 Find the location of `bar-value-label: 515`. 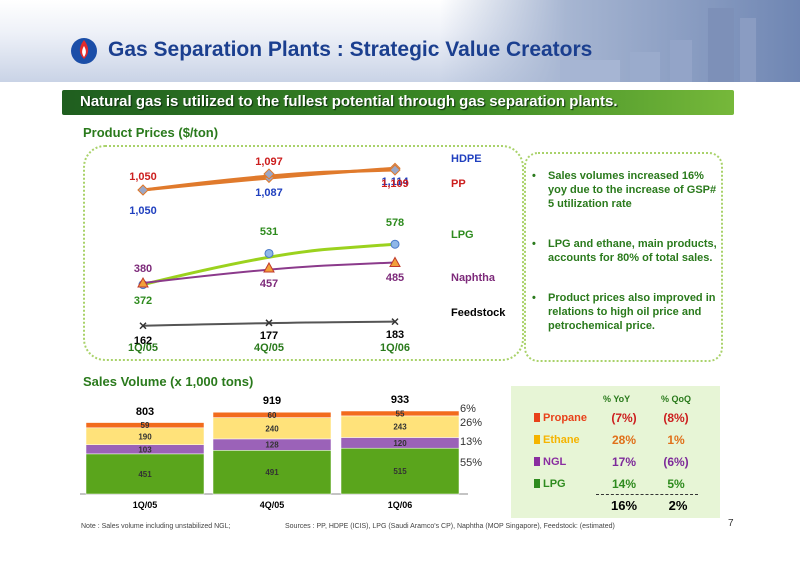

bar-value-label: 515 is located at coordinates (400, 471).